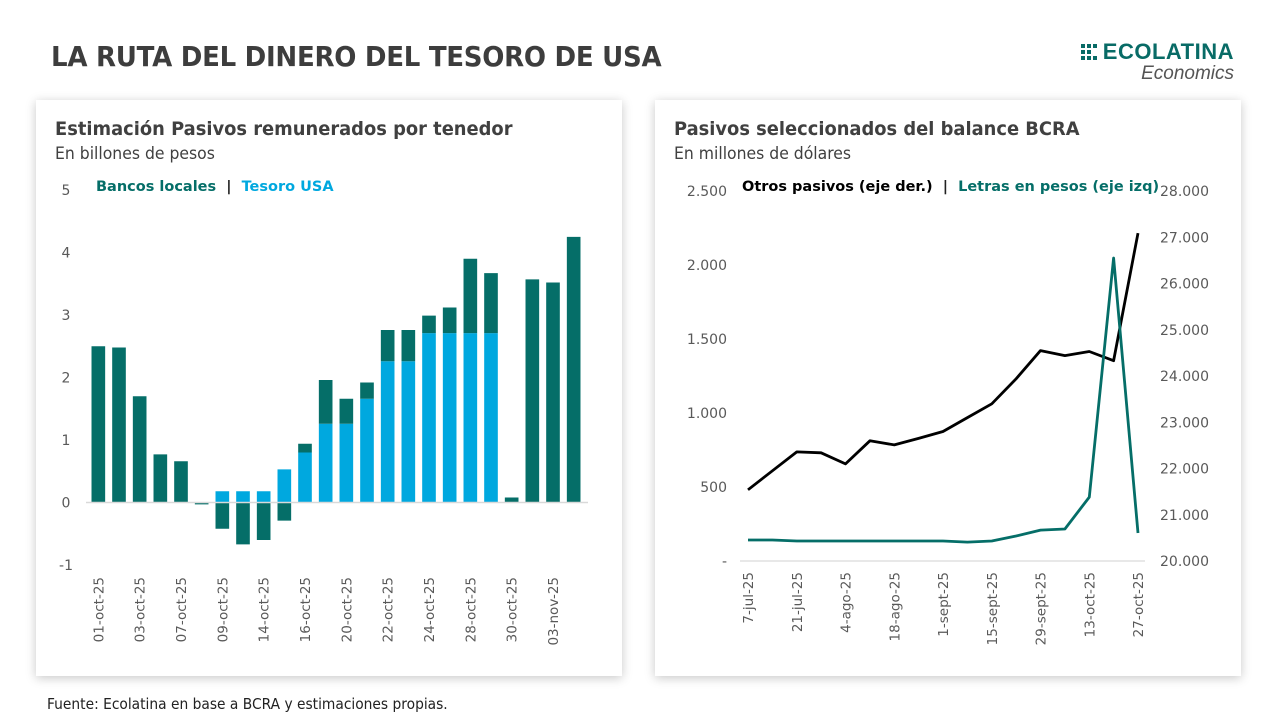 This screenshot has height=720, width=1280. What do you see at coordinates (1157, 62) in the screenshot?
I see `ecolatina-logo: ECOLATINA Economics` at bounding box center [1157, 62].